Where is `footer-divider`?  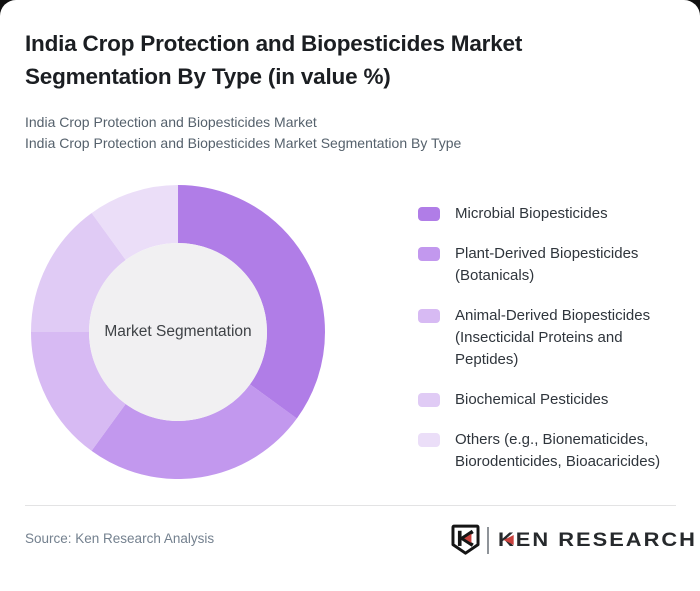
footer-divider is located at coordinates (350, 505).